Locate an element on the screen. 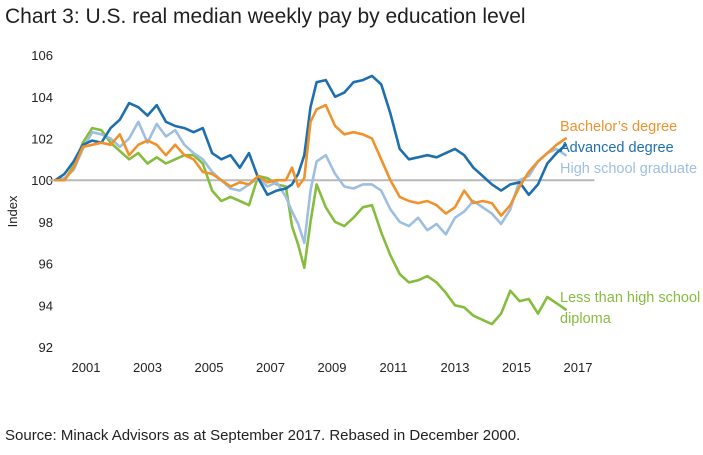 The image size is (703, 455). y-tick-label: 106 is located at coordinates (42, 55).